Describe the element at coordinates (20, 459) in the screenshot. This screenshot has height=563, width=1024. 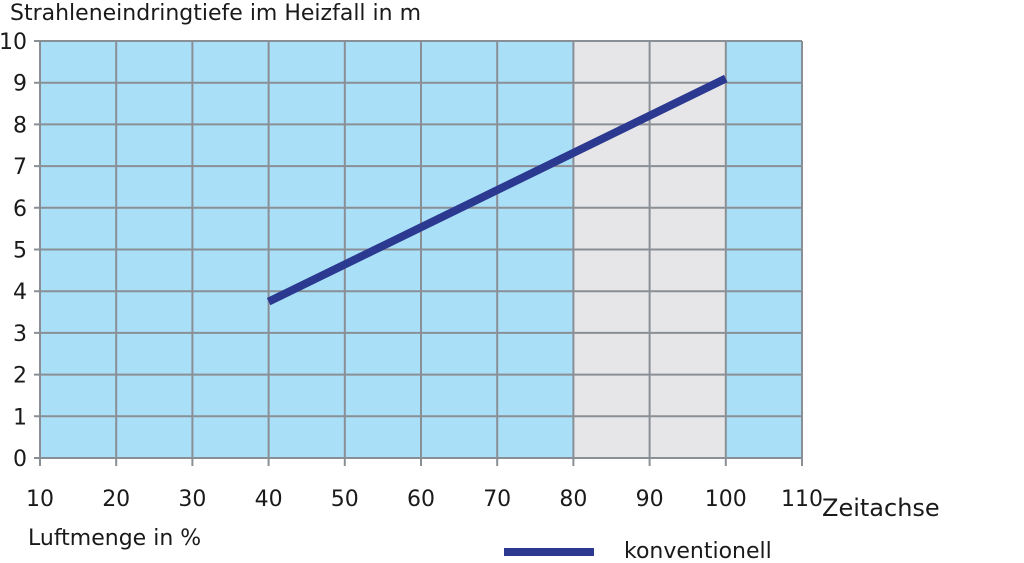
I see `y-tick-label-0: 0` at that location.